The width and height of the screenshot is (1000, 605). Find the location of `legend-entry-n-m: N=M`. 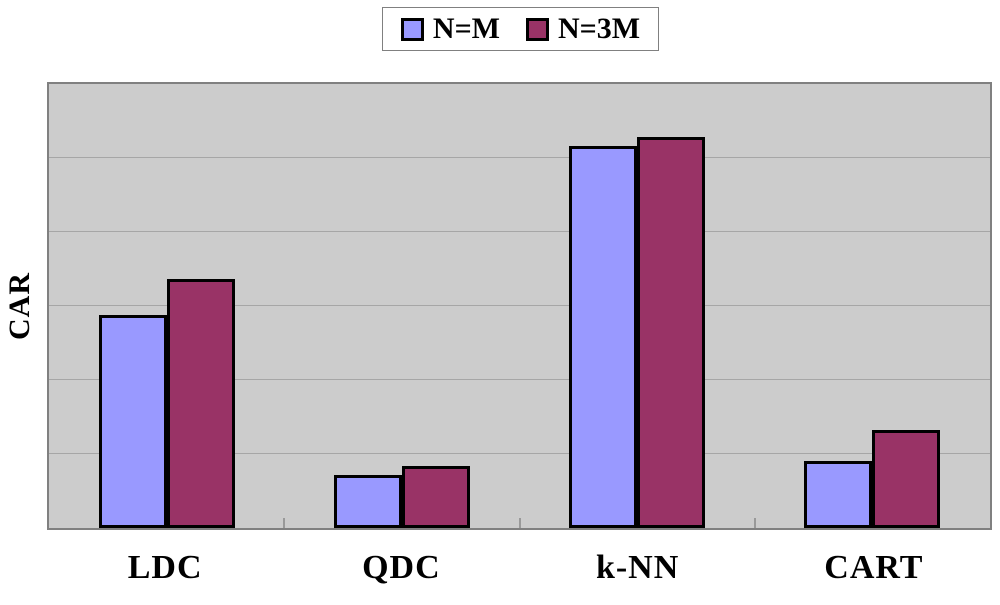

legend-entry-n-m: N=M is located at coordinates (450, 28).